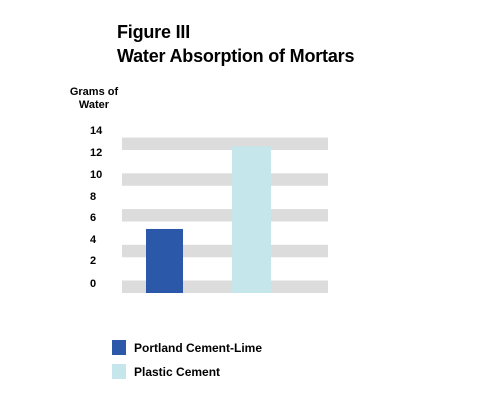 The image size is (480, 409). I want to click on y-tick-label: 4, so click(93, 240).